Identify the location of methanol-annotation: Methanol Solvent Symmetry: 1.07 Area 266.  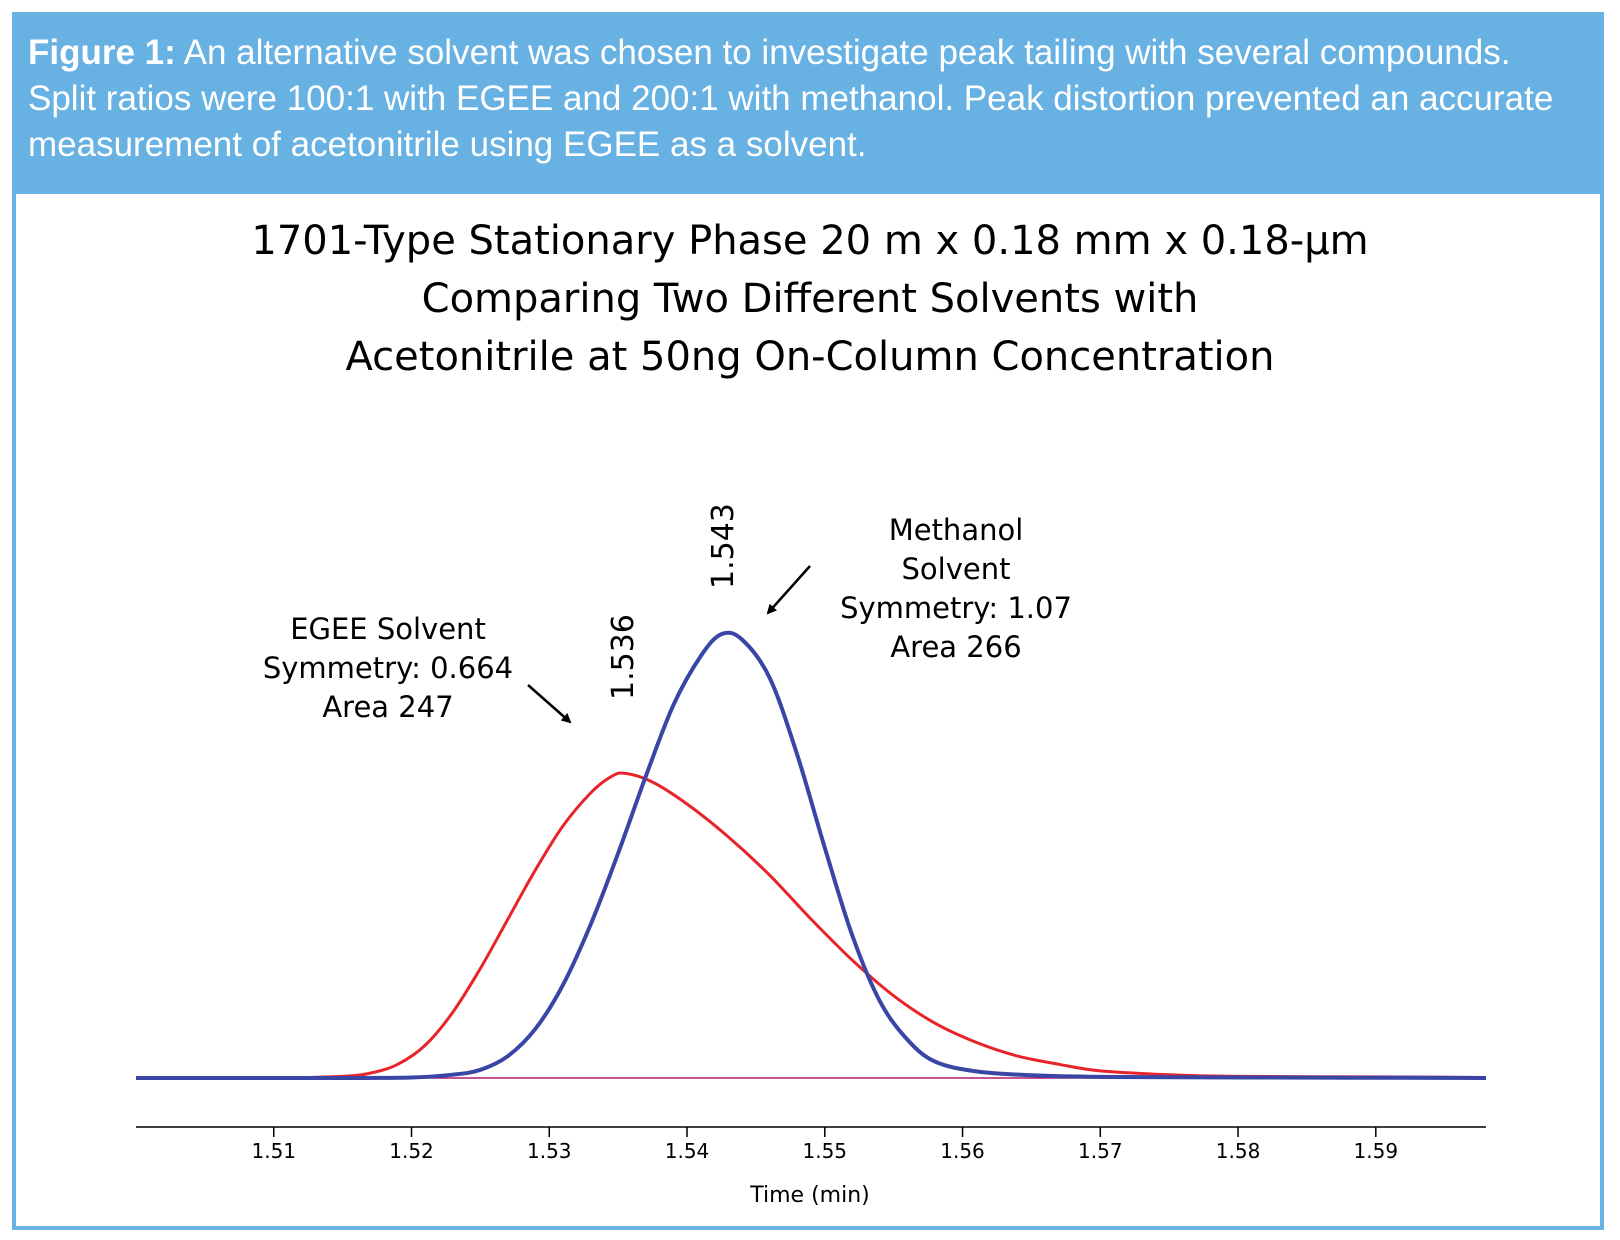
(919, 588).